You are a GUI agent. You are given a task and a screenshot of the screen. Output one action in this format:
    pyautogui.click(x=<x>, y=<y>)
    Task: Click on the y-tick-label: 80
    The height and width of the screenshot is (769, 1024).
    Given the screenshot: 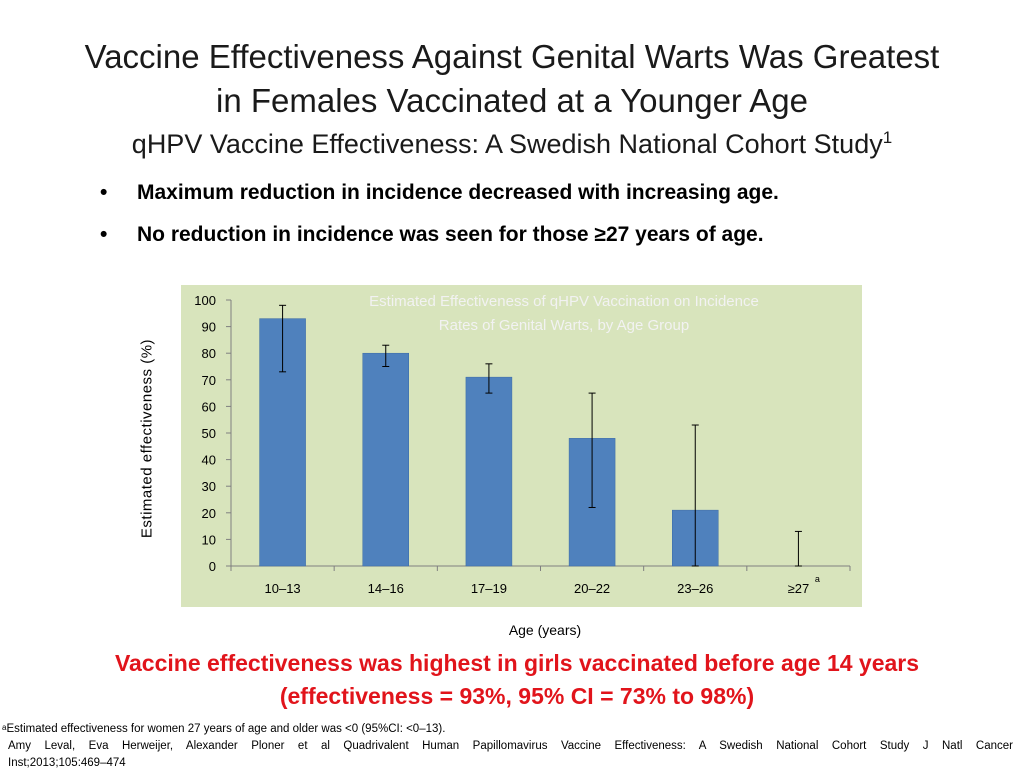 What is the action you would take?
    pyautogui.click(x=209, y=353)
    